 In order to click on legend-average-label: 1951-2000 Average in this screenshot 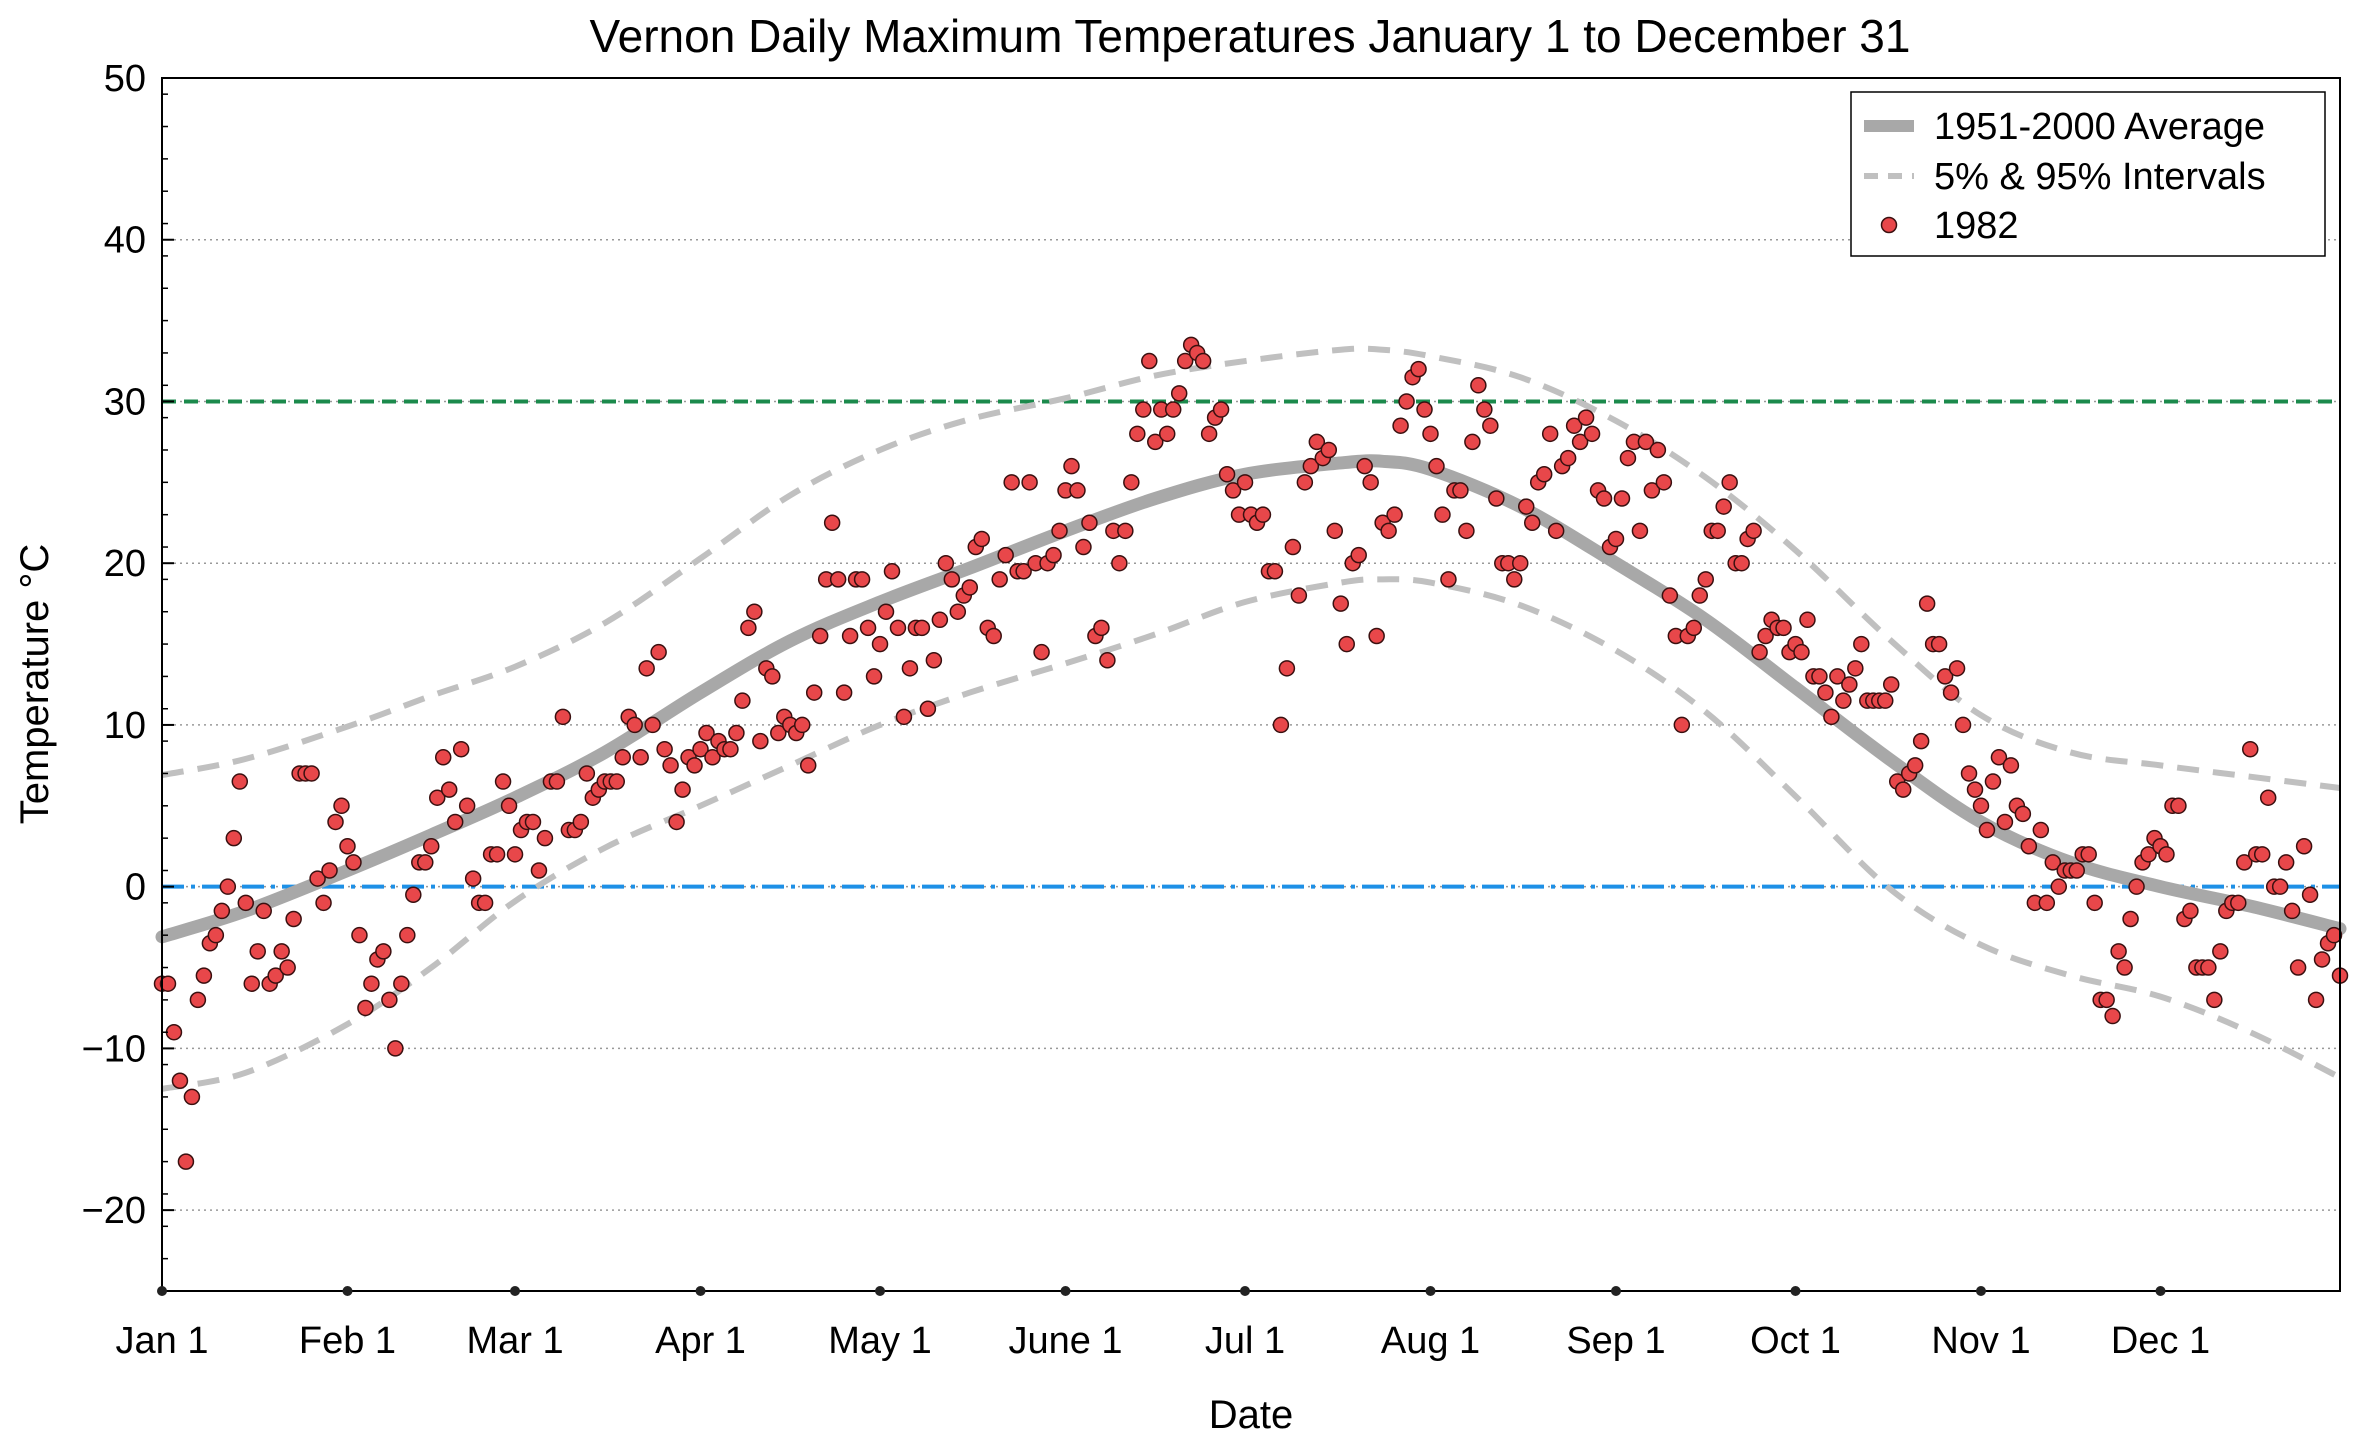, I will do `click(2099, 127)`.